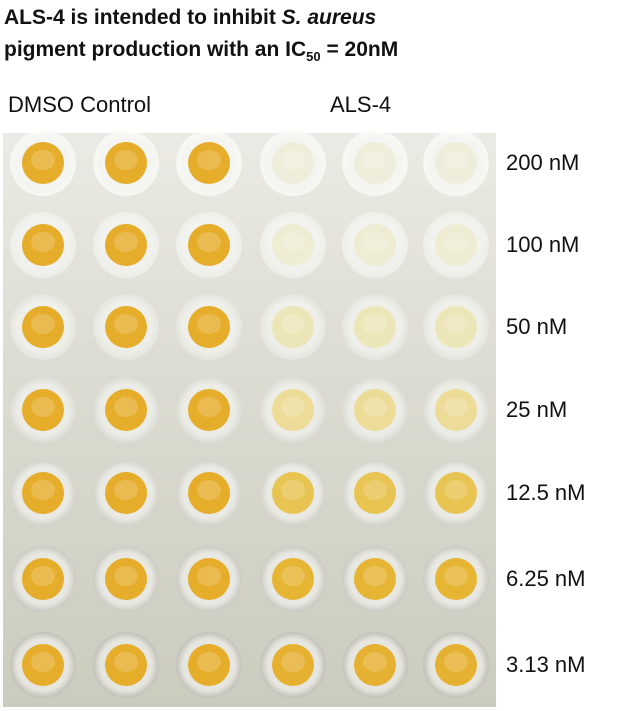 The image size is (624, 711). I want to click on row-concentration-label: 100 nM, so click(543, 244).